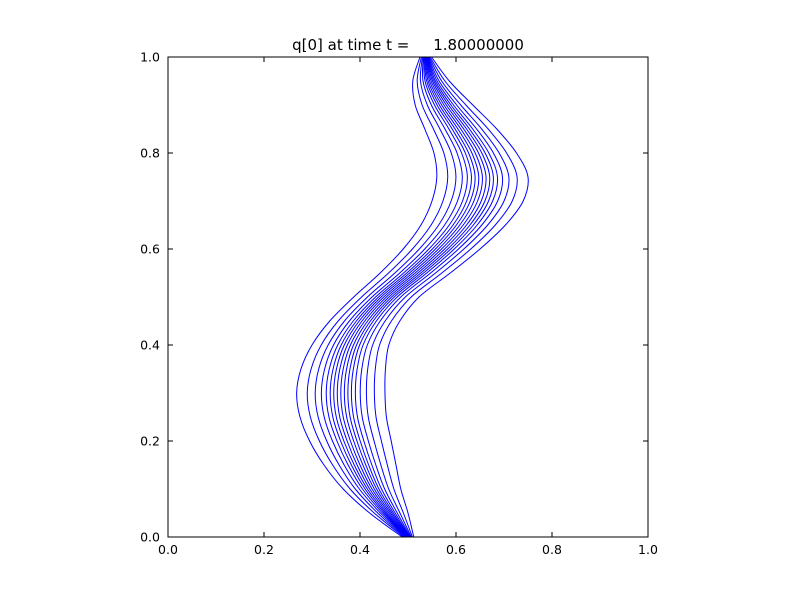  What do you see at coordinates (552, 549) in the screenshot?
I see `x-tick-label: 0.8` at bounding box center [552, 549].